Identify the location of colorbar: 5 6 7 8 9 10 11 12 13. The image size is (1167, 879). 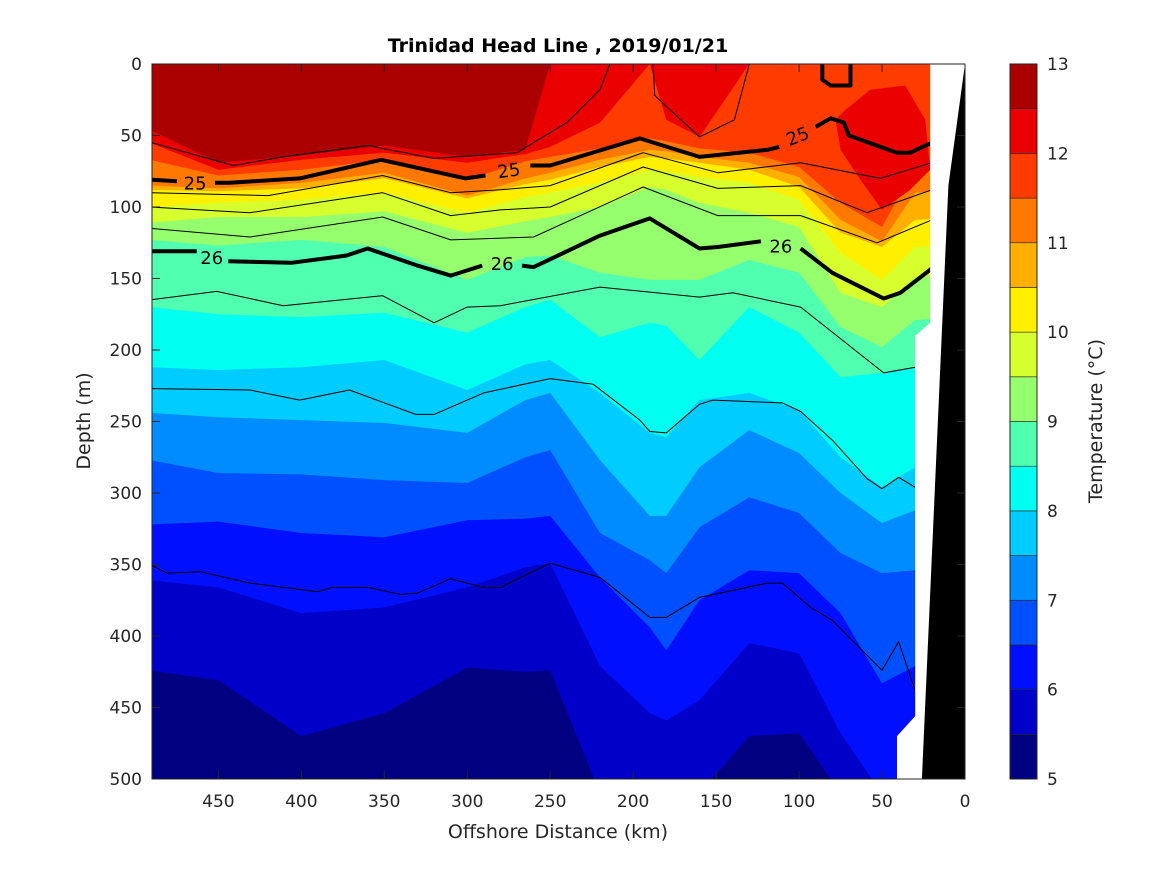
(1039, 422).